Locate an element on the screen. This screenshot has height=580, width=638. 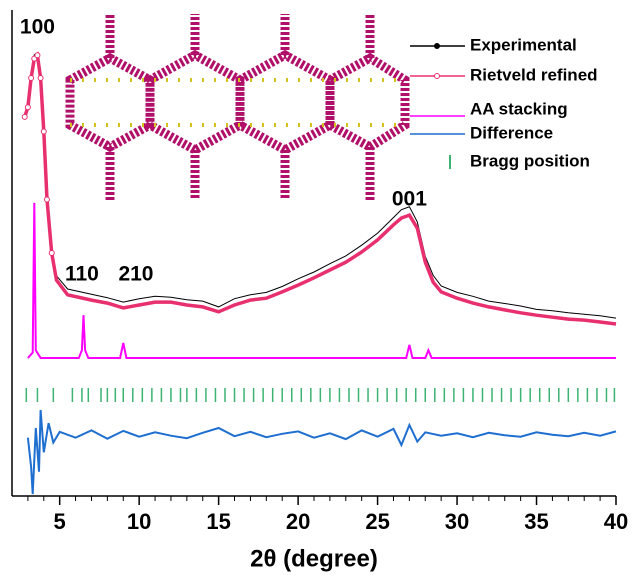
x-tick-label: 40 is located at coordinates (616, 521).